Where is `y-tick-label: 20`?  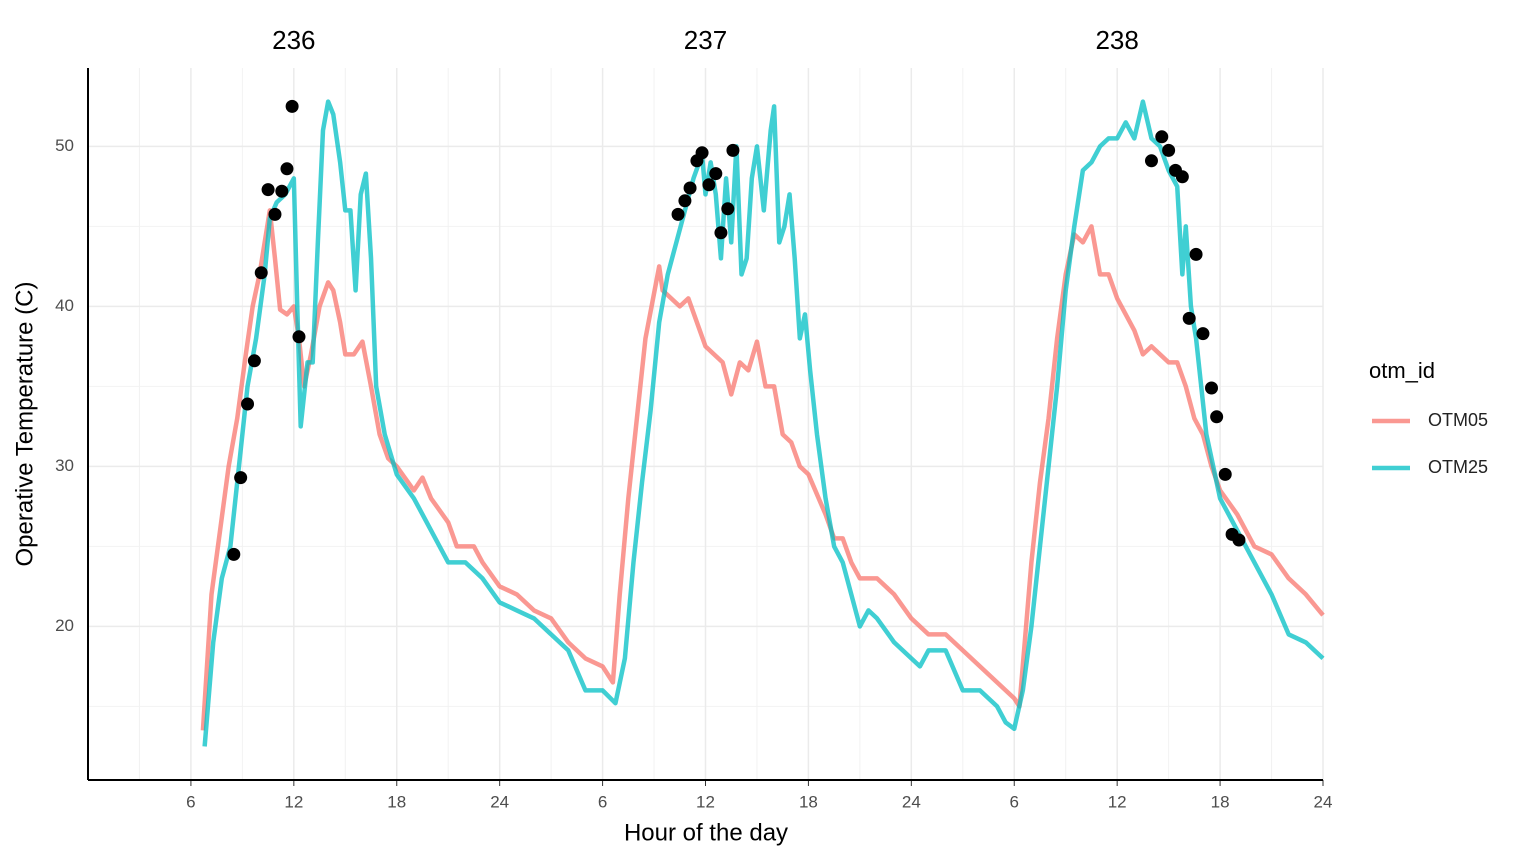
y-tick-label: 20 is located at coordinates (64, 625).